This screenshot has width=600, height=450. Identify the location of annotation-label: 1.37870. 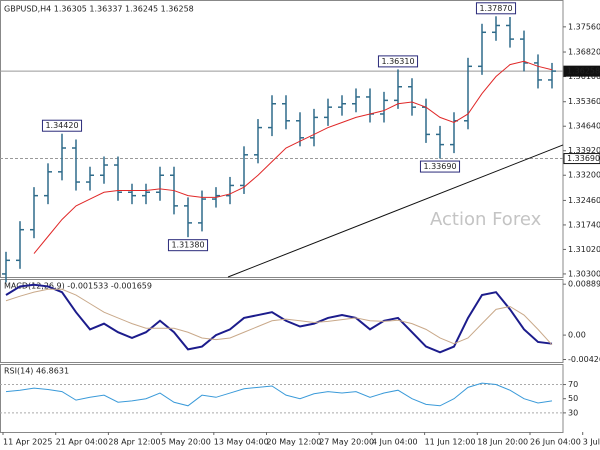
(495, 8).